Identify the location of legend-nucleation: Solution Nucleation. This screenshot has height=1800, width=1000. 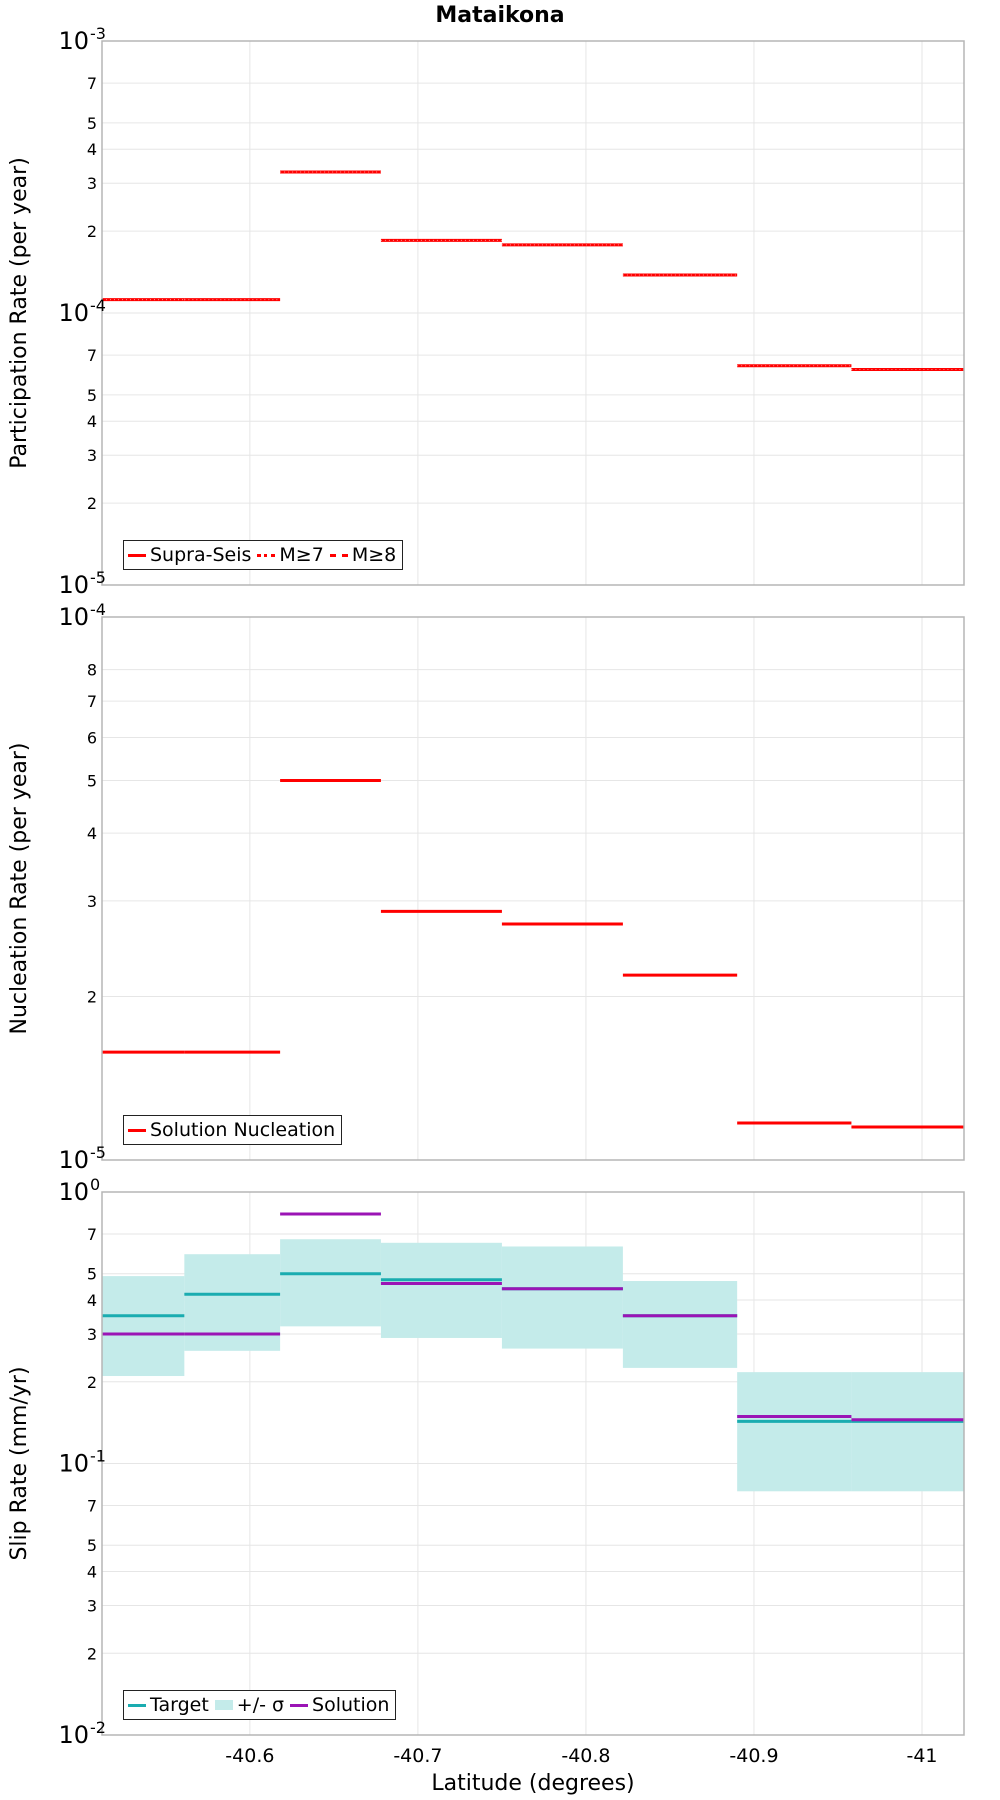
(233, 1130).